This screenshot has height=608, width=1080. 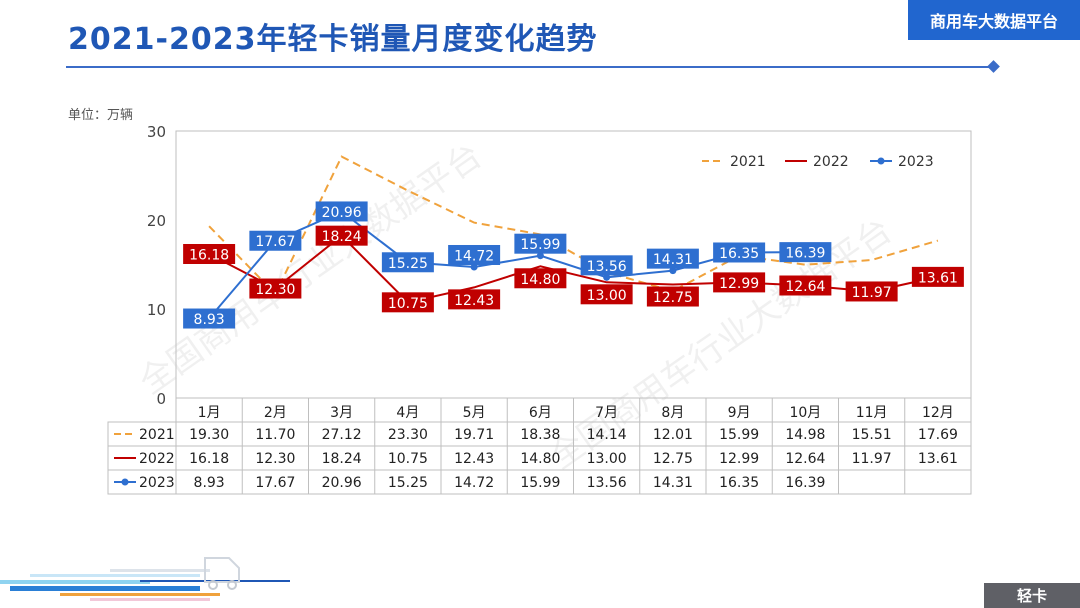 What do you see at coordinates (739, 413) in the screenshot?
I see `x-tick-label: 9月` at bounding box center [739, 413].